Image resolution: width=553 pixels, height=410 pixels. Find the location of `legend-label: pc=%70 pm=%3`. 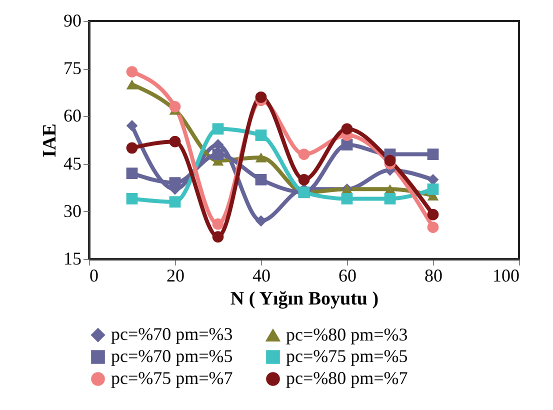

legend-label: pc=%70 pm=%3 is located at coordinates (172, 334).